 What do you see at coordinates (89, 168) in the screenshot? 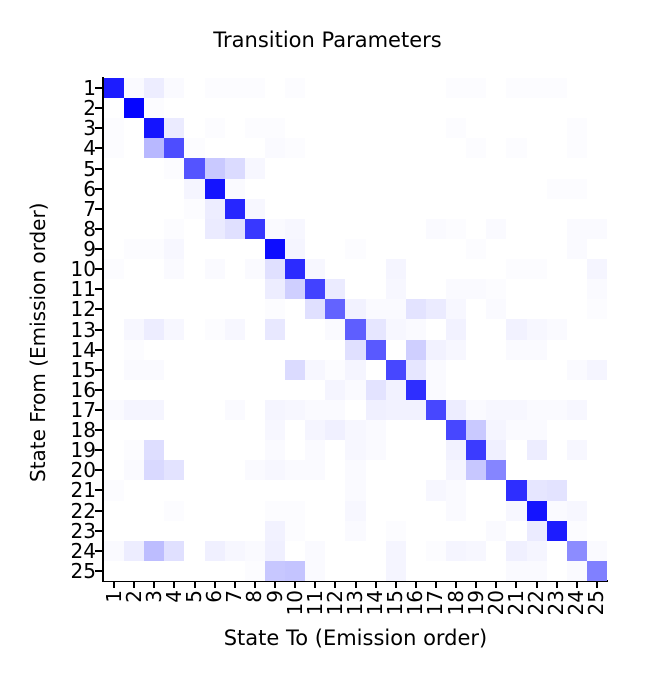
I see `y-tick-label: 5` at bounding box center [89, 168].